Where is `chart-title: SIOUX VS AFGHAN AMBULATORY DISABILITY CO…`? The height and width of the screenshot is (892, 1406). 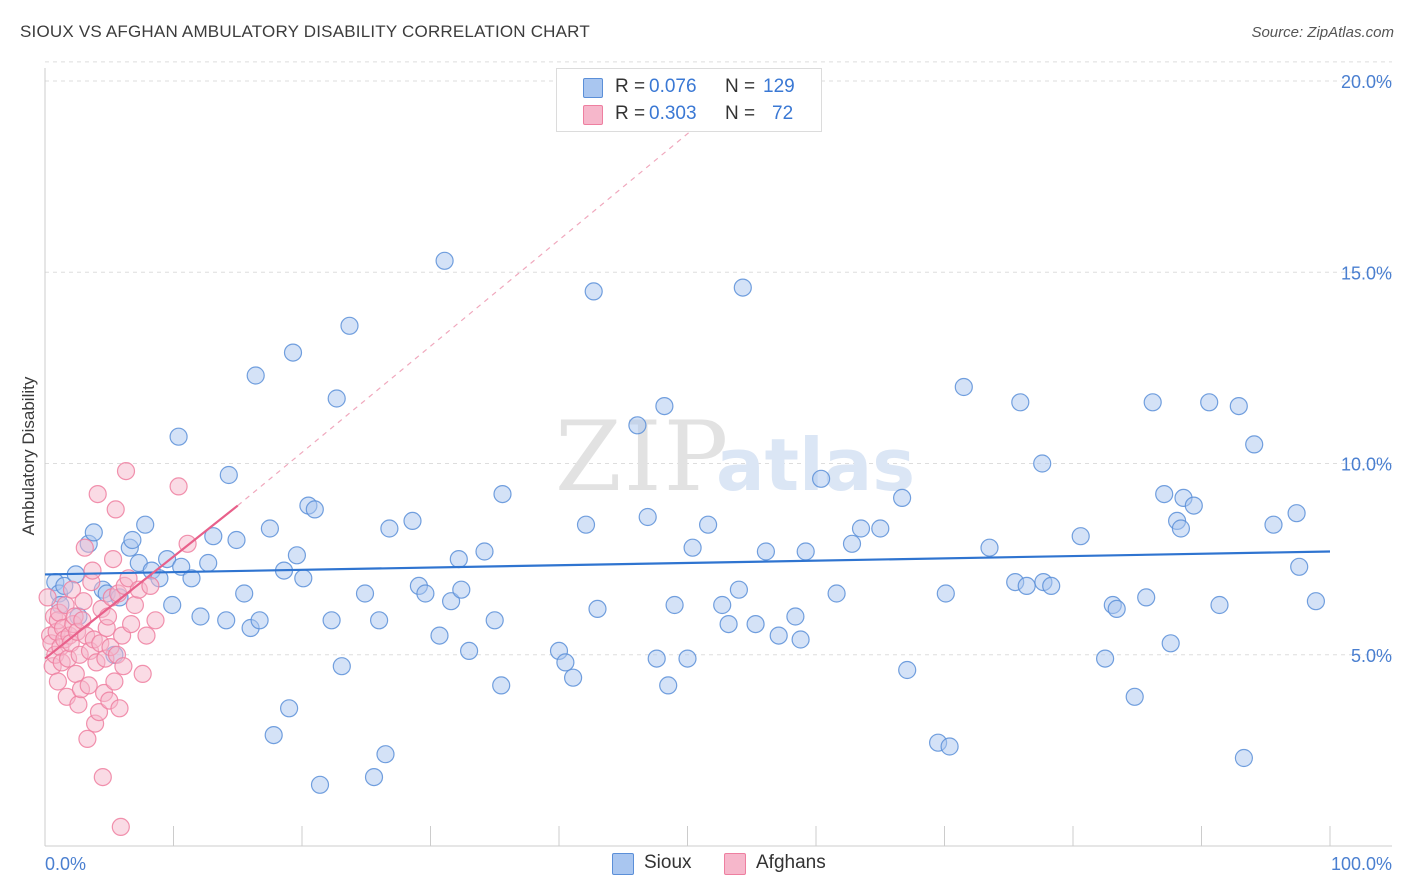 chart-title: SIOUX VS AFGHAN AMBULATORY DISABILITY CO… is located at coordinates (305, 31).